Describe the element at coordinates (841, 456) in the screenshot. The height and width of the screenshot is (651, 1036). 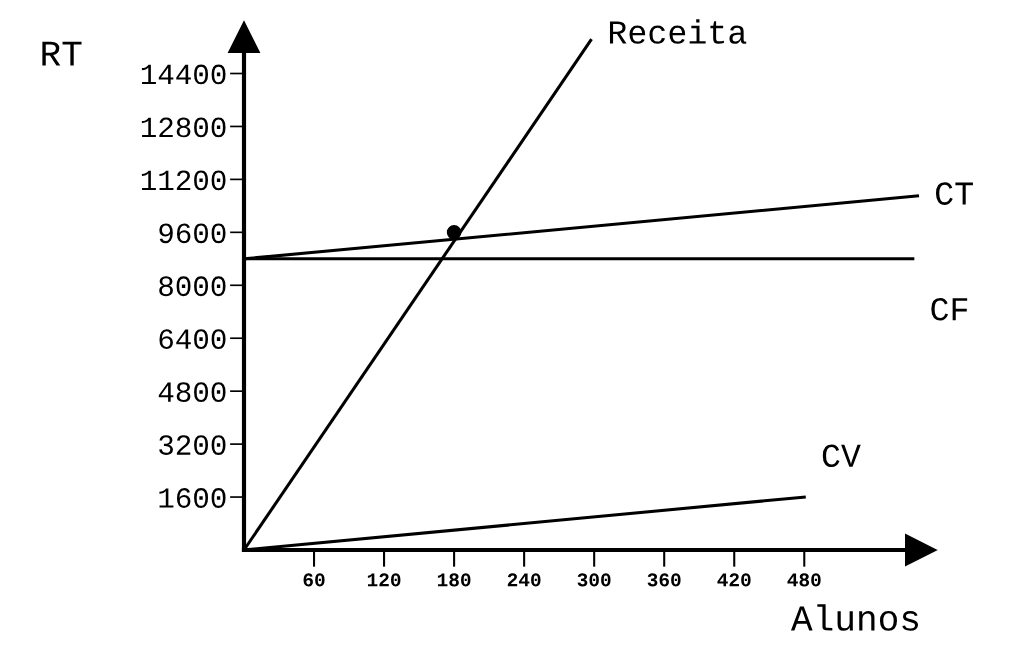
I see `series-label: CV` at that location.